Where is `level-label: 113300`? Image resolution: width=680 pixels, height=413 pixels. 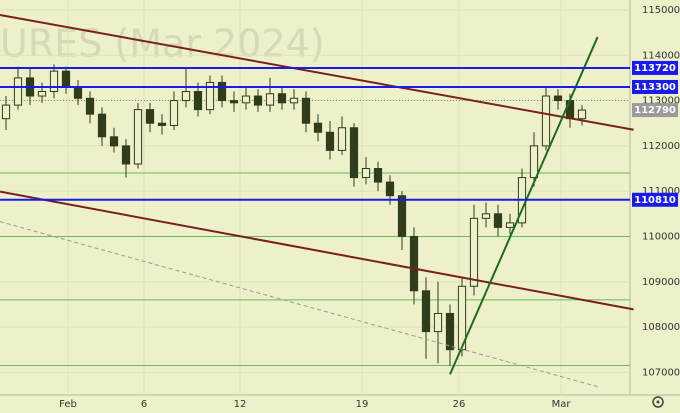 level-label: 113300 is located at coordinates (655, 87).